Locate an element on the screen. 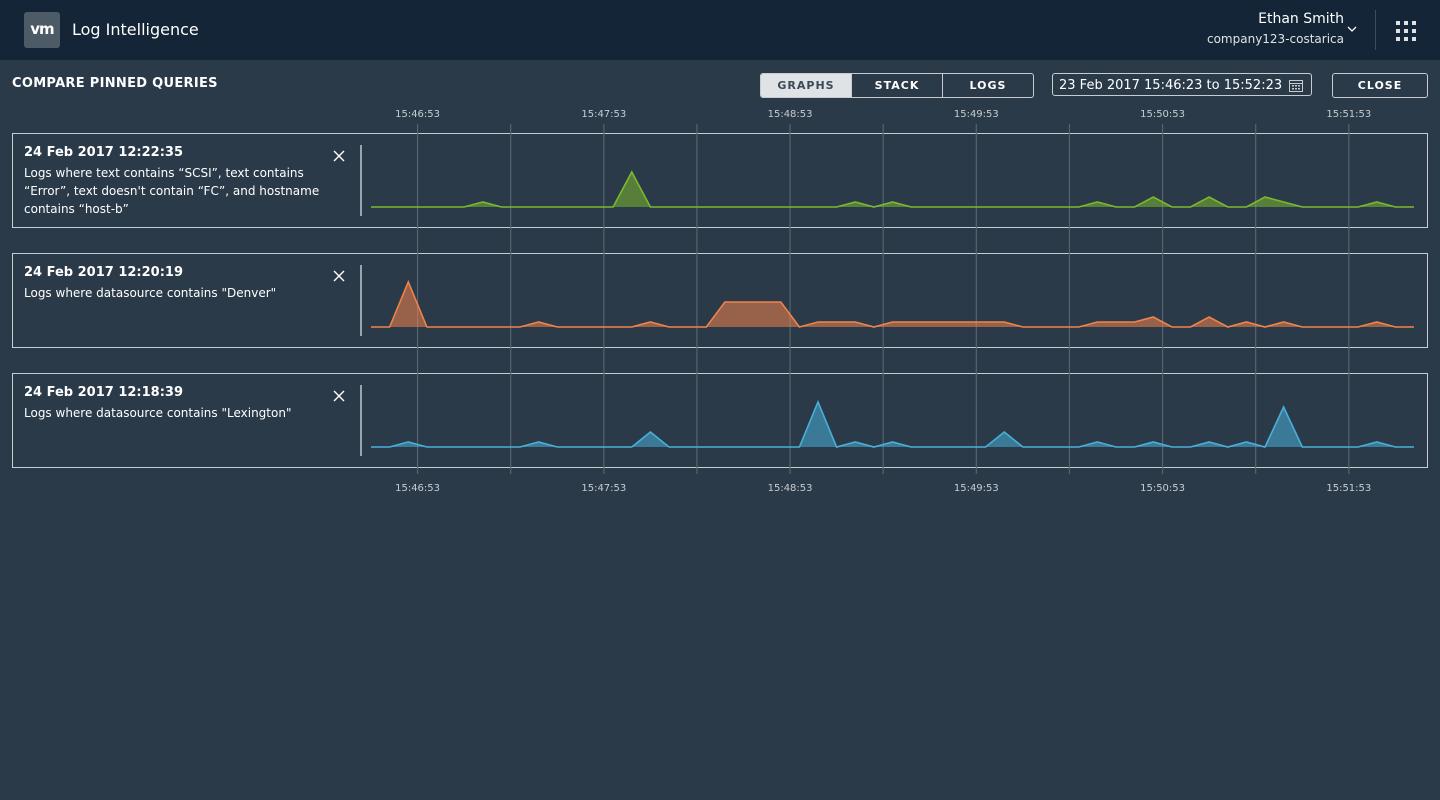  tab: GRAPHS is located at coordinates (806, 85).